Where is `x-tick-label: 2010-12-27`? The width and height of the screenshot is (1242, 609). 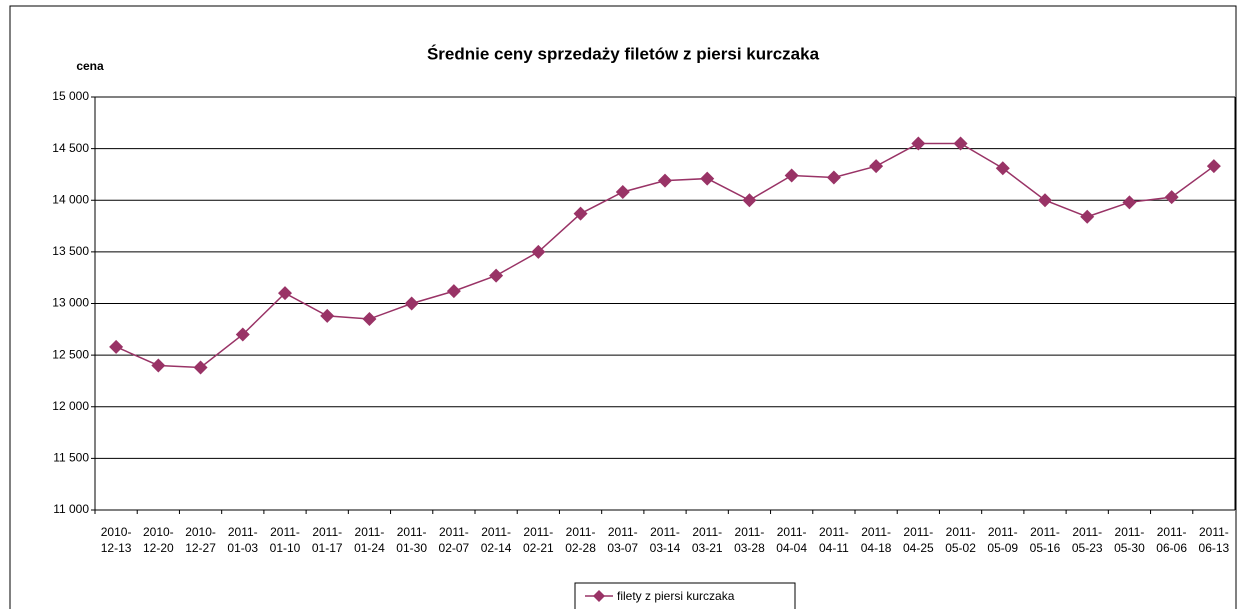
x-tick-label: 2010-12-27 is located at coordinates (200, 540).